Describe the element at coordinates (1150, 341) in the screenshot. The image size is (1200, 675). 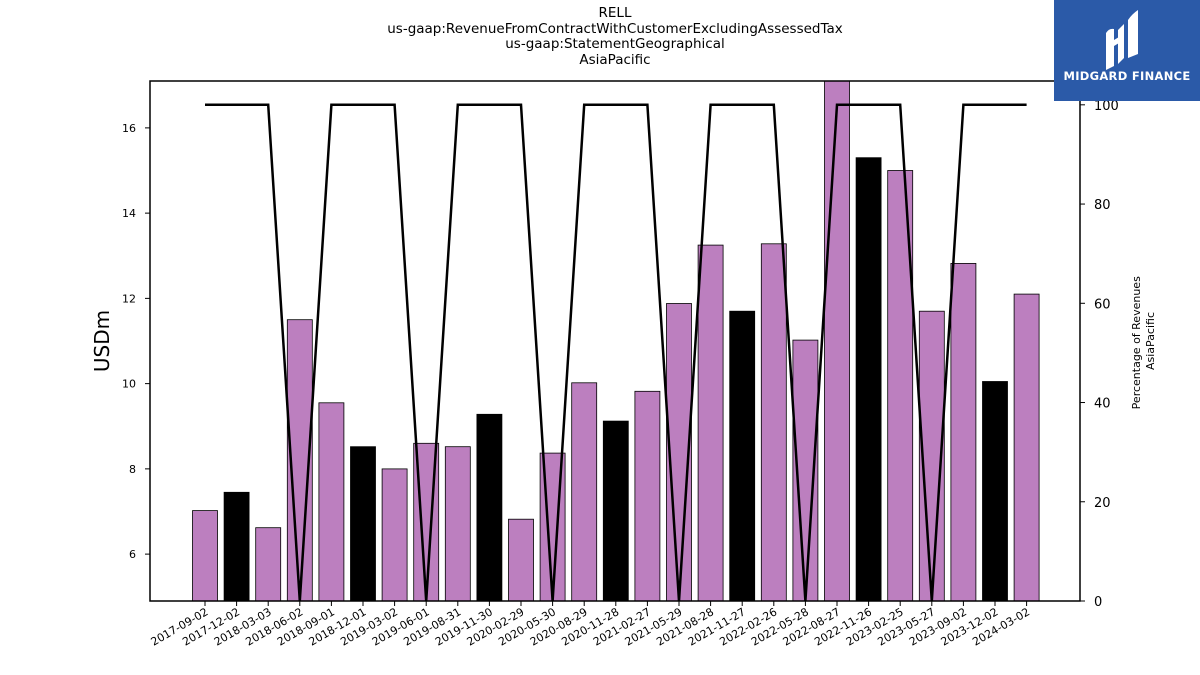
I see `y2-axis-label-line-2: AsiaPacific` at that location.